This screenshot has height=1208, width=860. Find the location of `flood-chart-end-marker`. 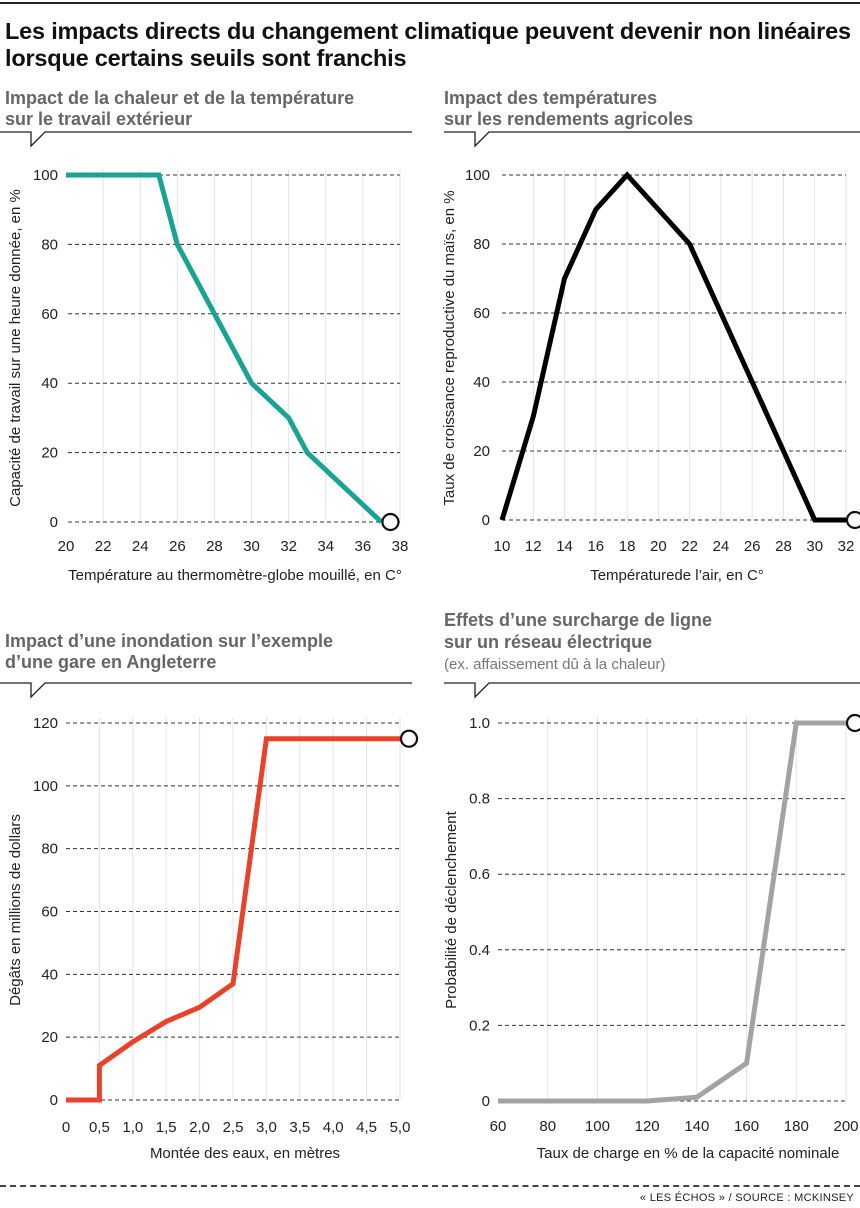

flood-chart-end-marker is located at coordinates (409, 738).